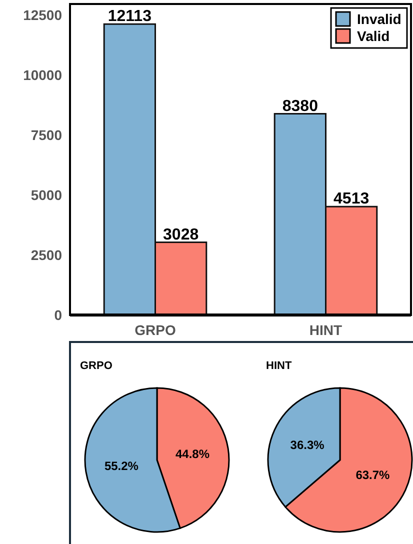 Image resolution: width=413 pixels, height=544 pixels. Describe the element at coordinates (193, 454) in the screenshot. I see `data-label: 44.8%` at that location.